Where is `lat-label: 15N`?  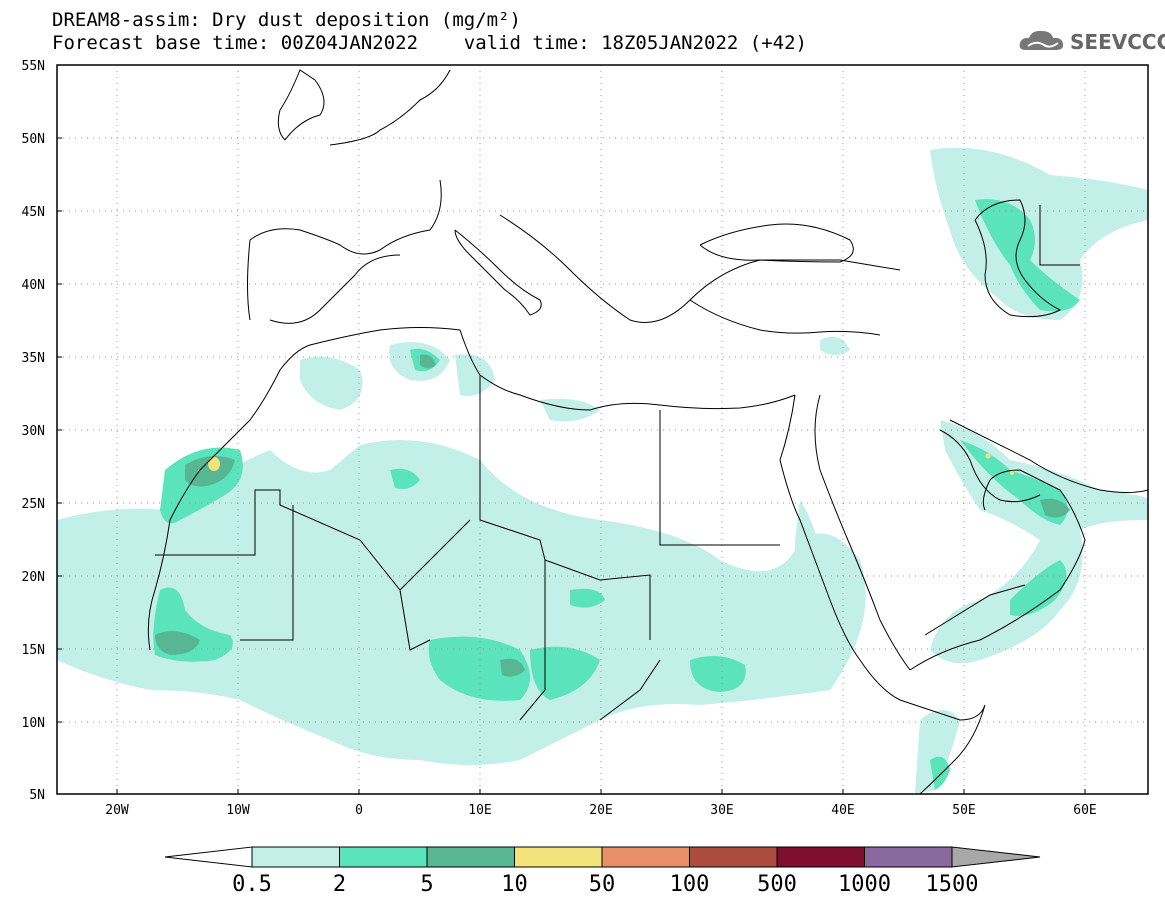 lat-label: 15N is located at coordinates (33, 650).